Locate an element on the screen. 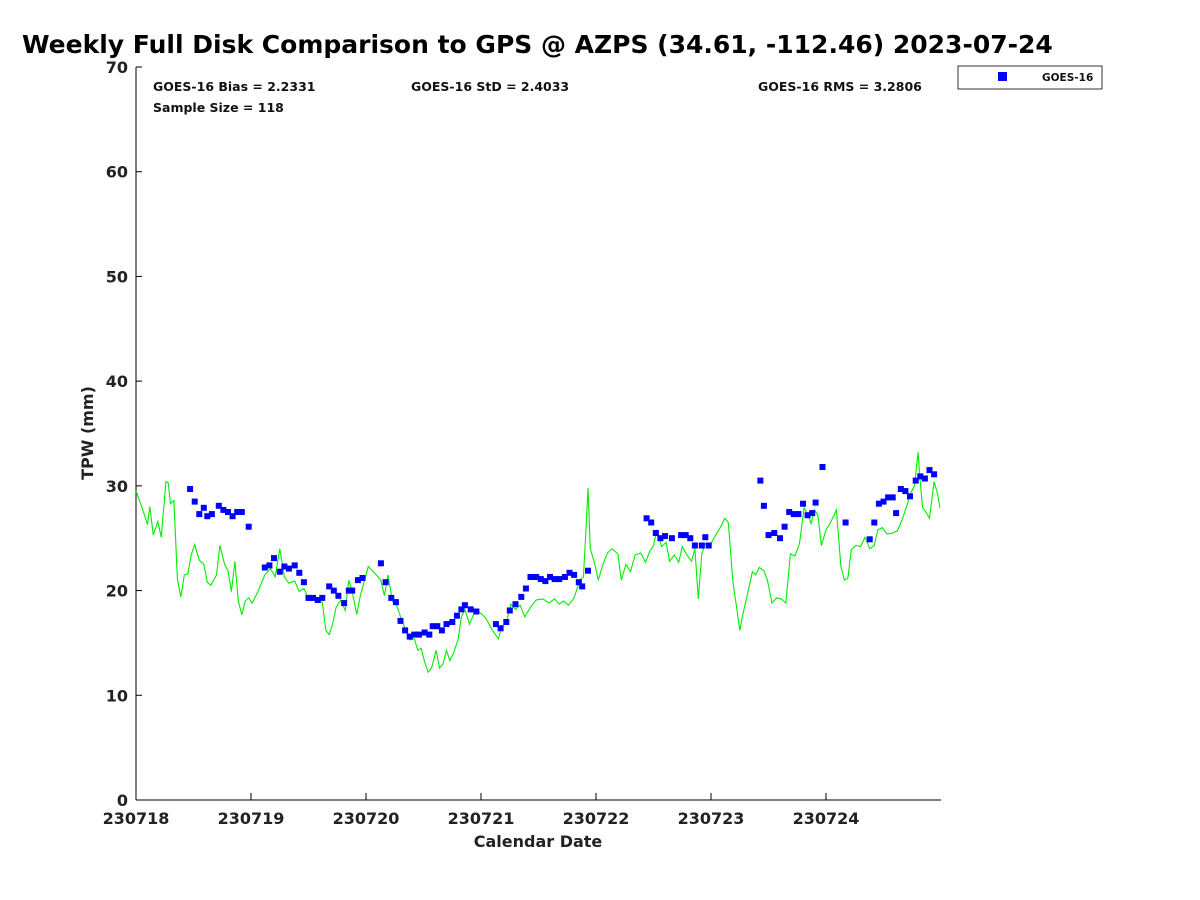  legend: GOES-16 is located at coordinates (1030, 77).